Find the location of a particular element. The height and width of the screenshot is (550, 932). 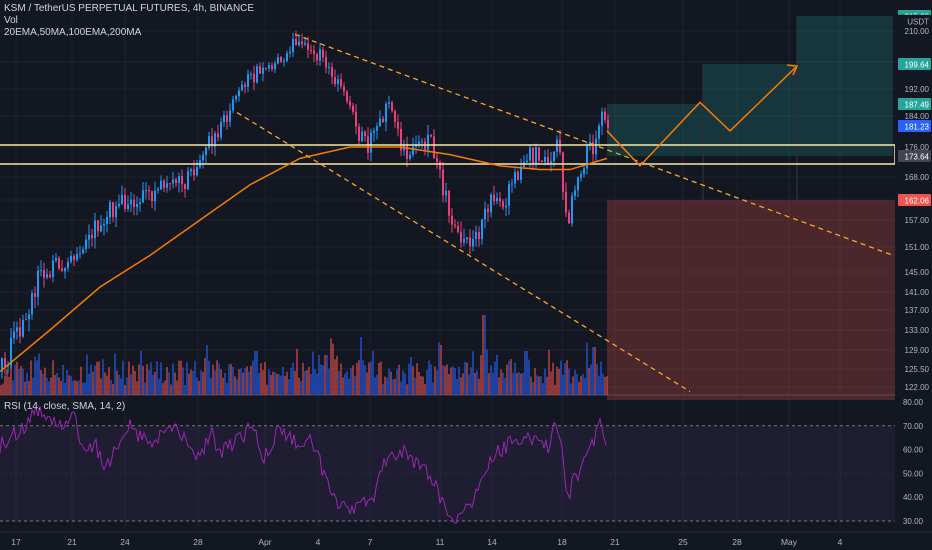

date-tick-label: 18 is located at coordinates (562, 542).